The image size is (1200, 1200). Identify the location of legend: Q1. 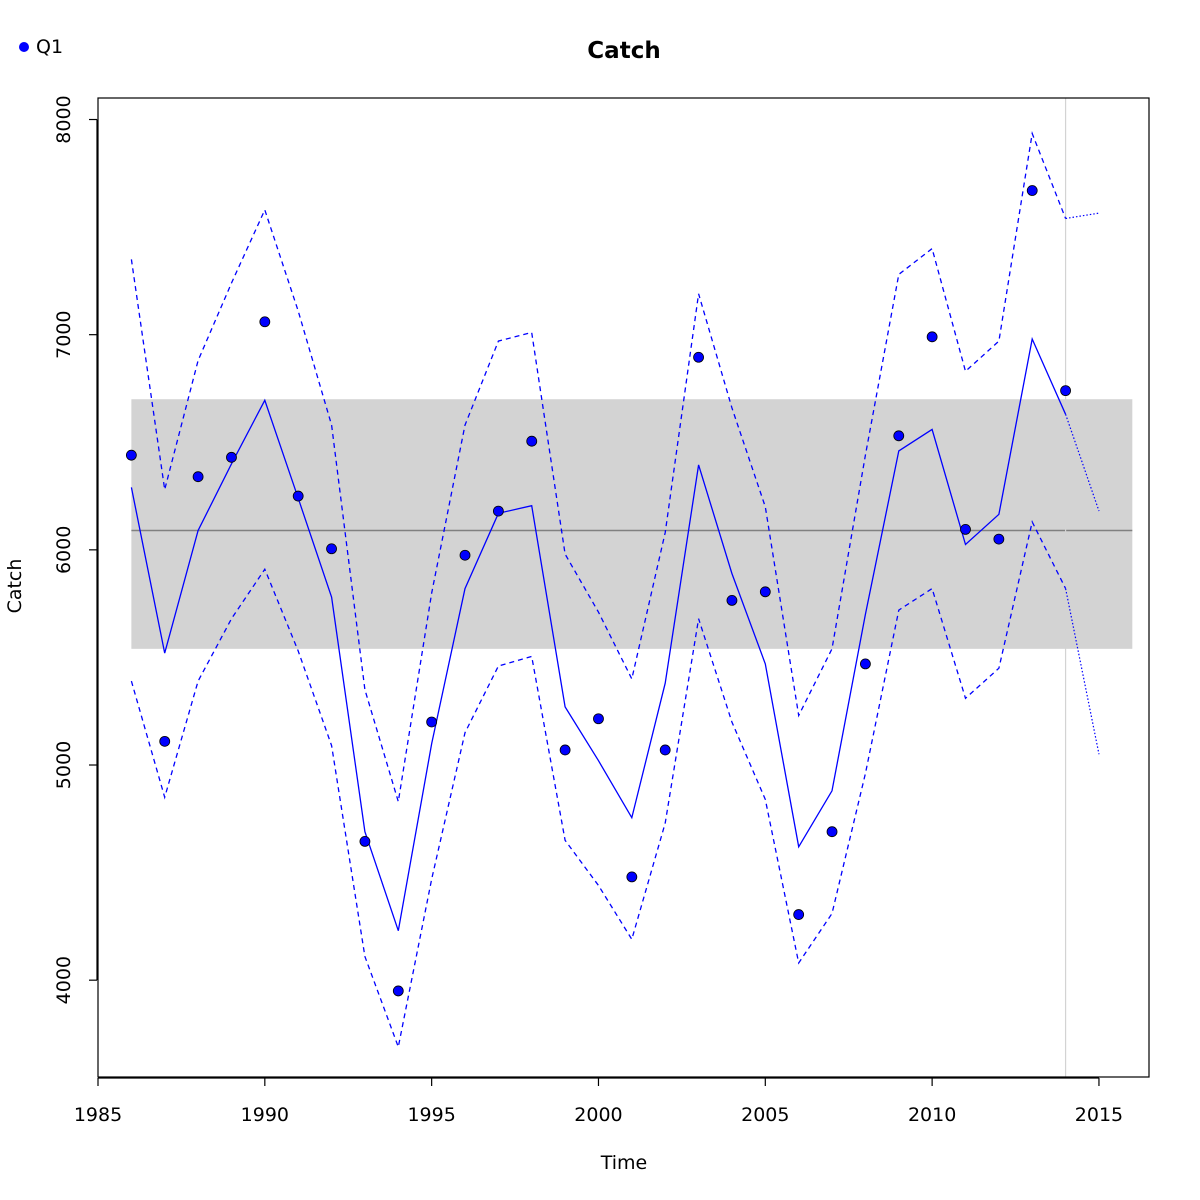
(41, 47).